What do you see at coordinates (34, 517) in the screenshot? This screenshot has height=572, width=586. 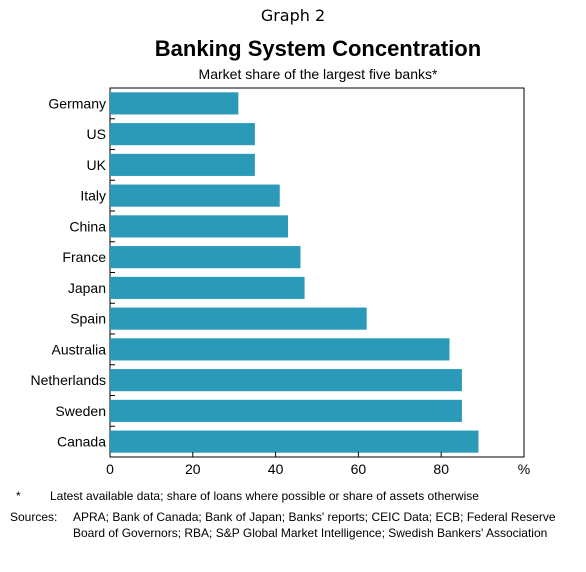 I see `sources-label: Sources:` at bounding box center [34, 517].